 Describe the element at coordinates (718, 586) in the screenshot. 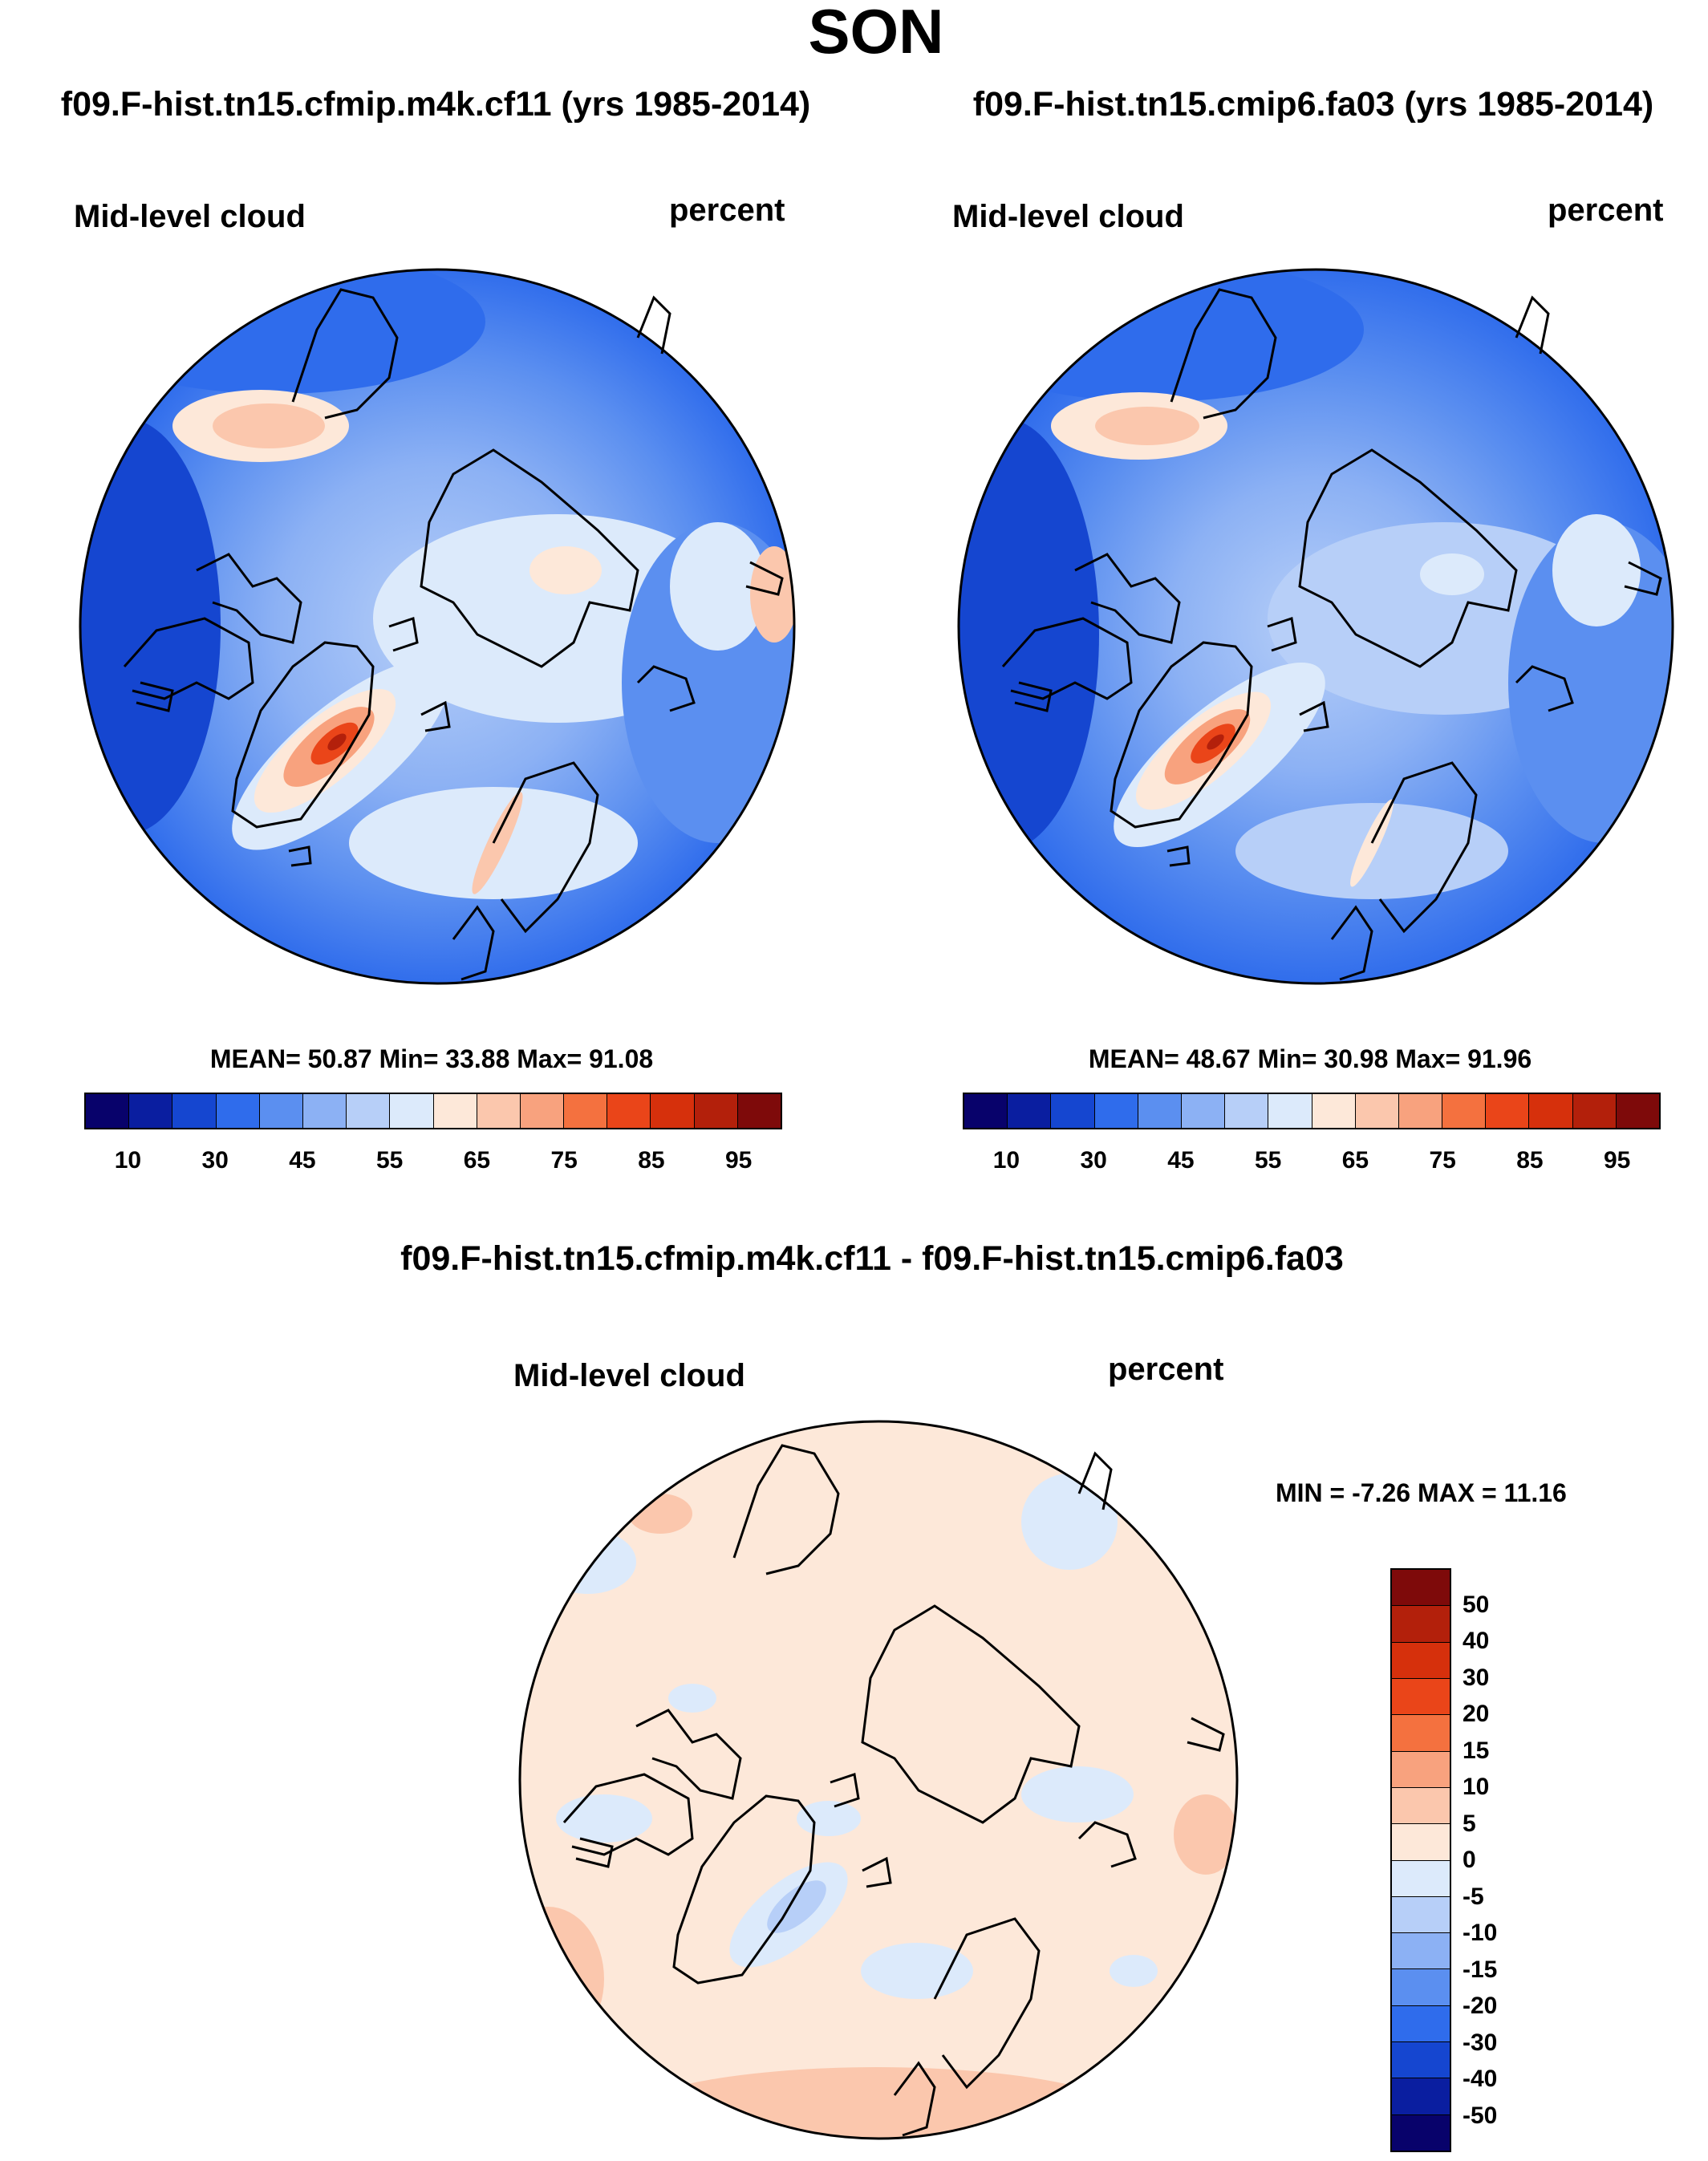

I see `panel1-cloud-region` at that location.